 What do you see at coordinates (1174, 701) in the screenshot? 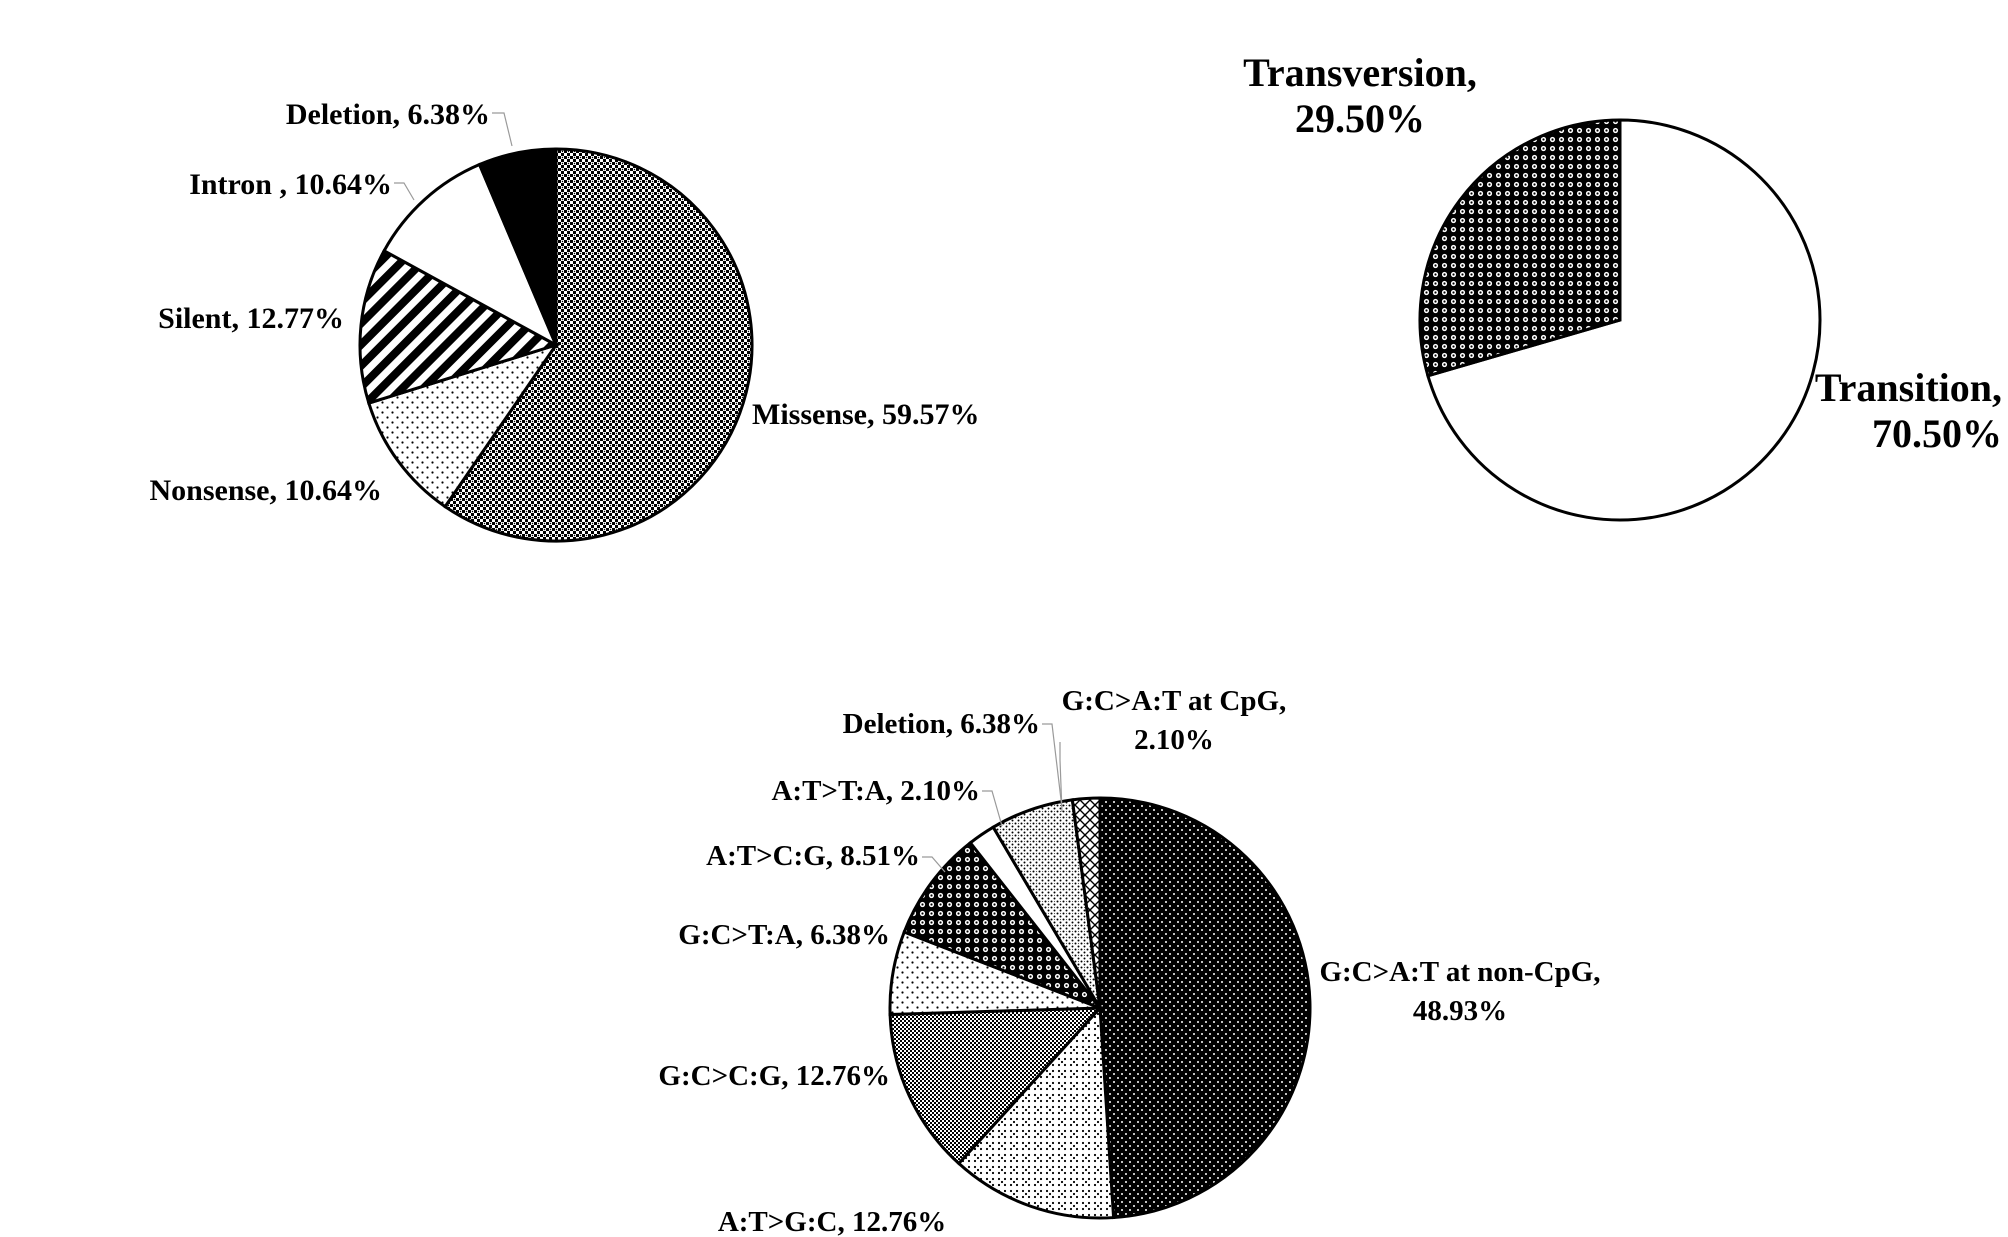
I see `slice-label-line: G:C>A:T at CpG,` at bounding box center [1174, 701].